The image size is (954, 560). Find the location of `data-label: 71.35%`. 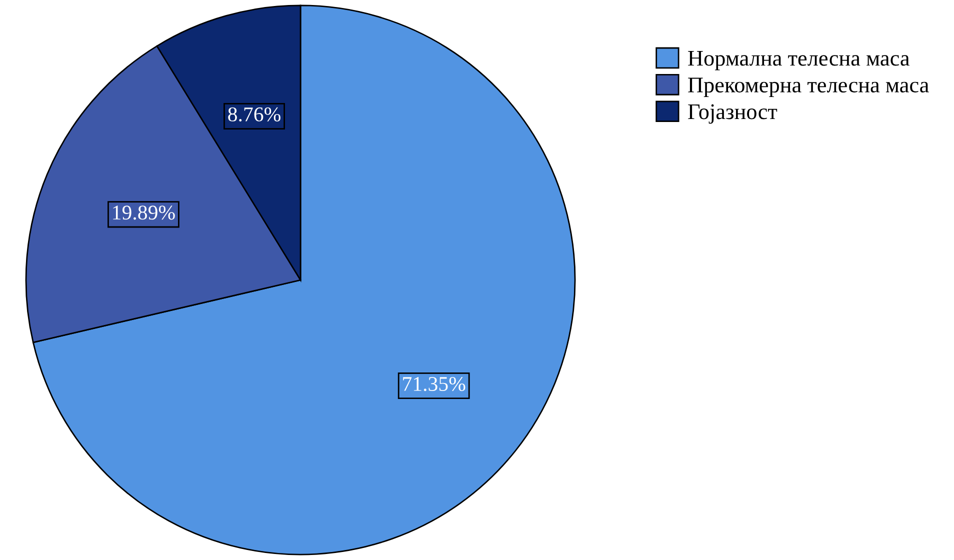

data-label: 71.35% is located at coordinates (434, 384).